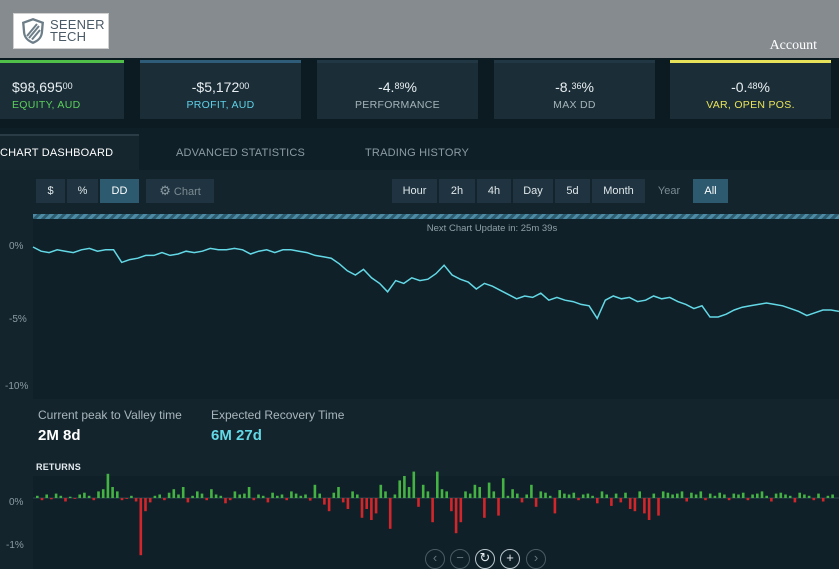 The image size is (839, 569). What do you see at coordinates (460, 559) in the screenshot?
I see `zoom-out-button: −` at bounding box center [460, 559].